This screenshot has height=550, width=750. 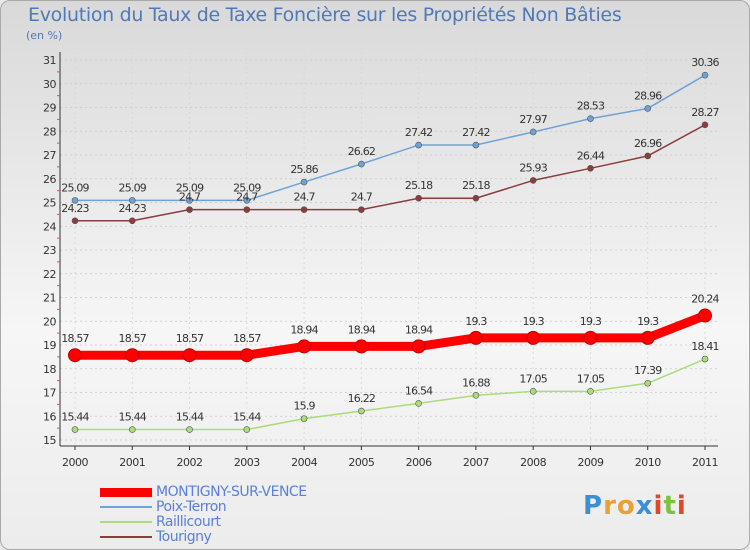 What do you see at coordinates (705, 299) in the screenshot?
I see `data-label: 20.24` at bounding box center [705, 299].